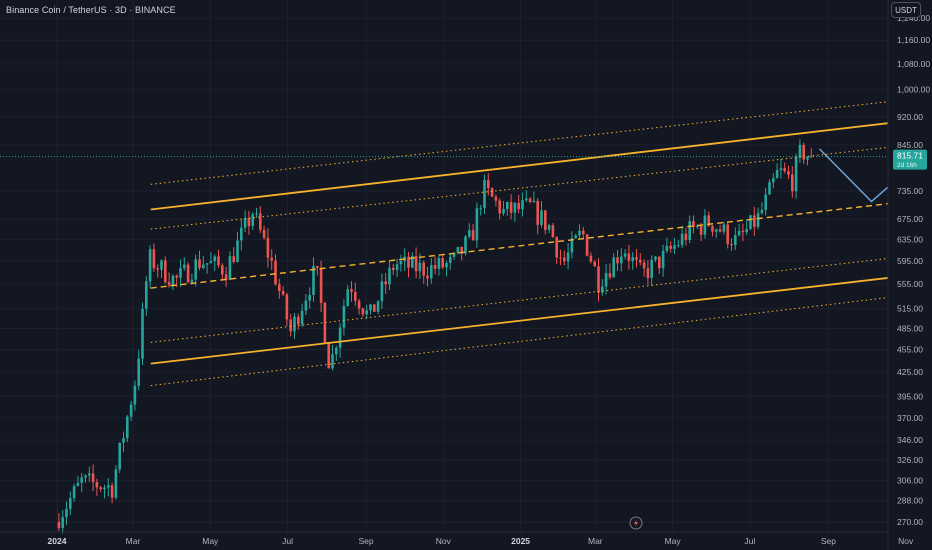  Describe the element at coordinates (910, 418) in the screenshot. I see `price-tick-label: 370.00` at that location.